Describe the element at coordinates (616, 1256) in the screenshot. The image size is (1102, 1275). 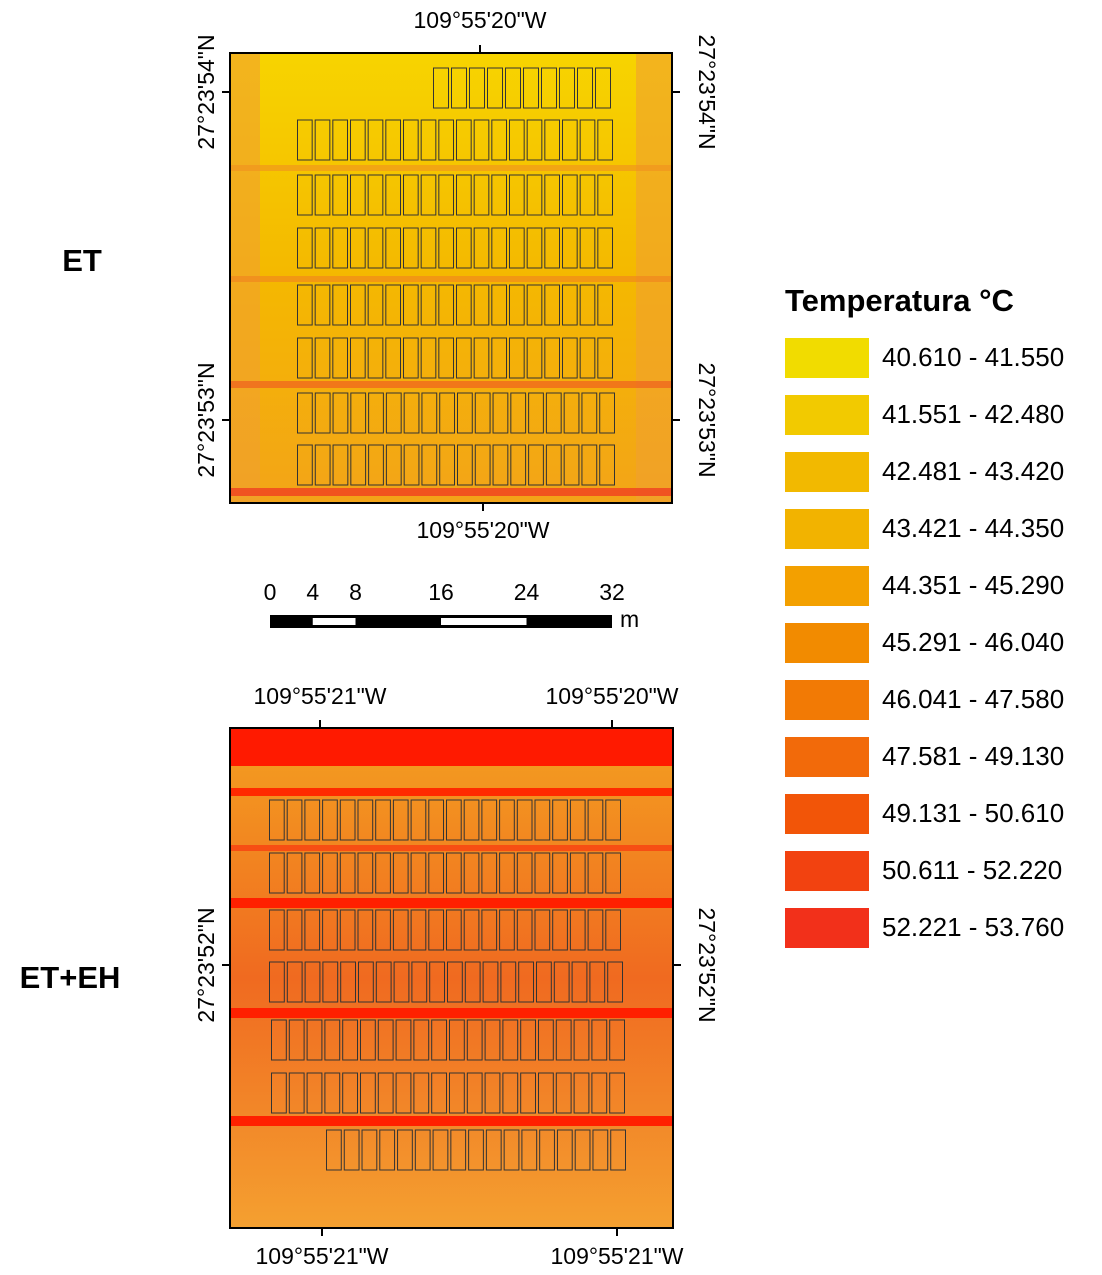
I see `lon-label: 109°55'21"W` at that location.